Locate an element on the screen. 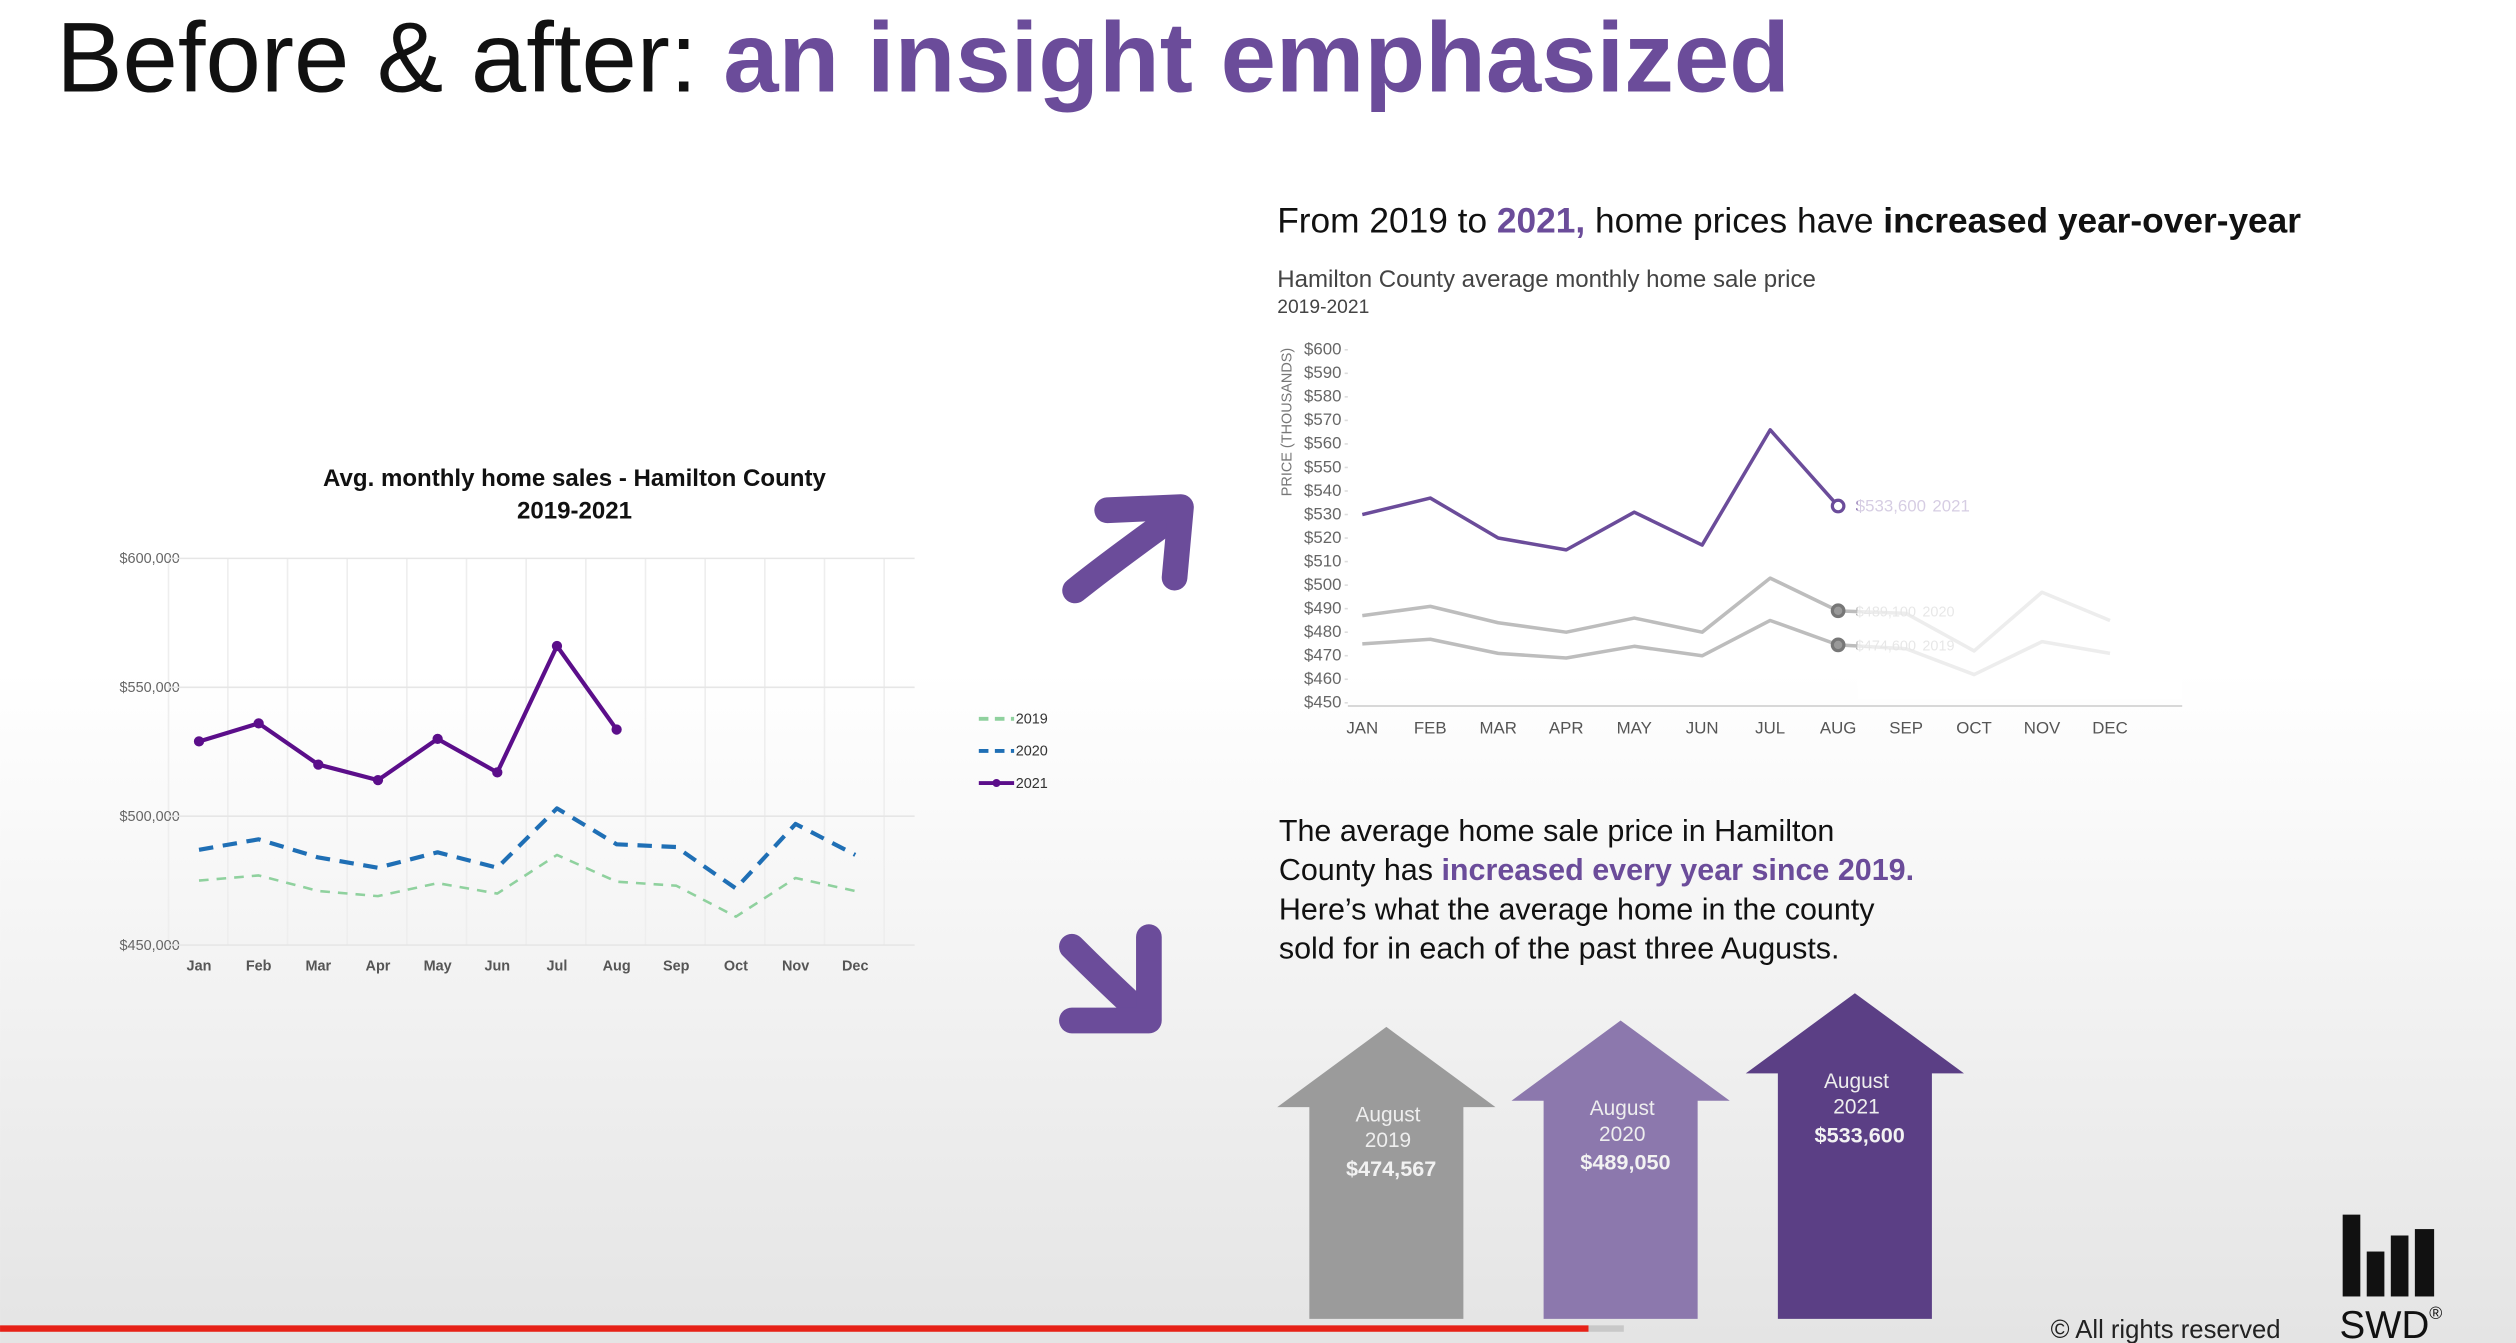 This screenshot has height=1343, width=2516. arrow-year: 2021 is located at coordinates (1856, 1107).